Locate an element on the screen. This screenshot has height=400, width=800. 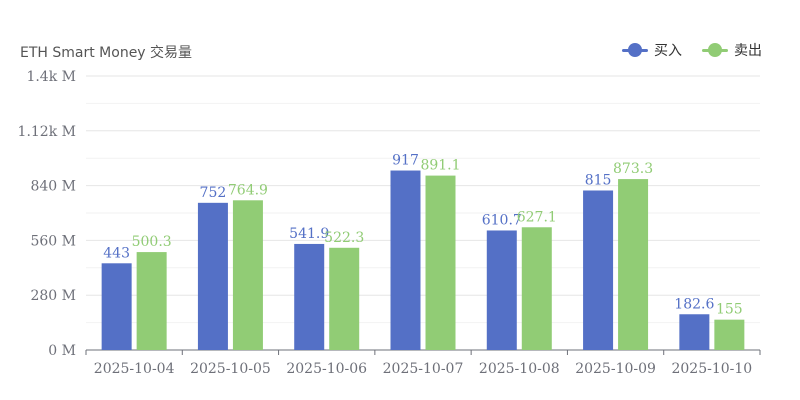
data-label: 873.3 is located at coordinates (633, 169).